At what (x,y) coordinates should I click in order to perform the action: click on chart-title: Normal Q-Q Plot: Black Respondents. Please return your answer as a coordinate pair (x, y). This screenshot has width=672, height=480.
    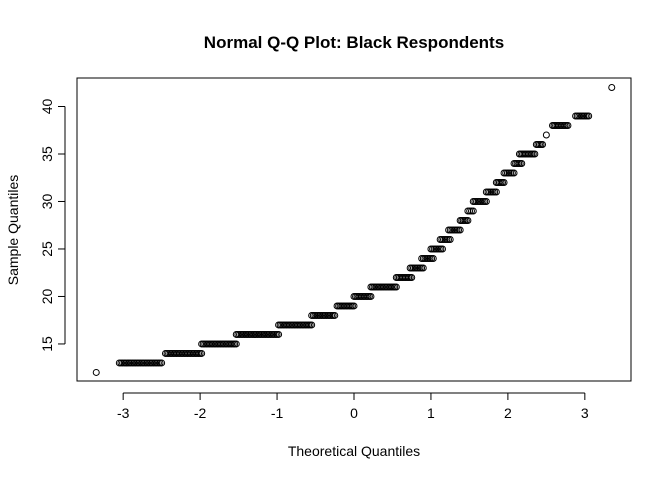
    Looking at the image, I should click on (354, 42).